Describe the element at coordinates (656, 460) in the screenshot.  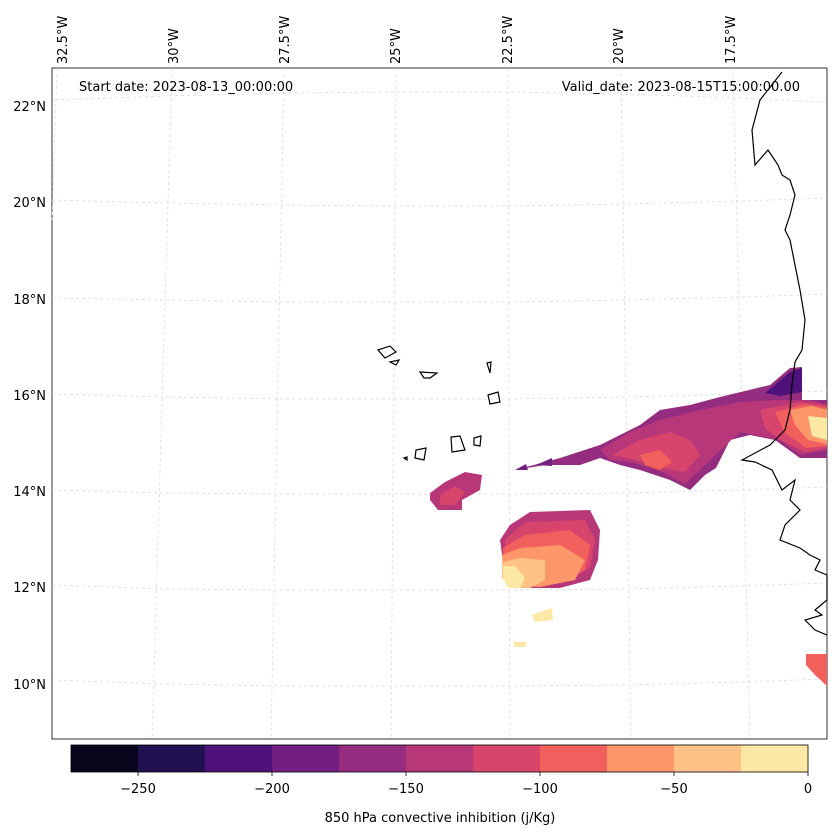
I see `cin-band-east-core` at that location.